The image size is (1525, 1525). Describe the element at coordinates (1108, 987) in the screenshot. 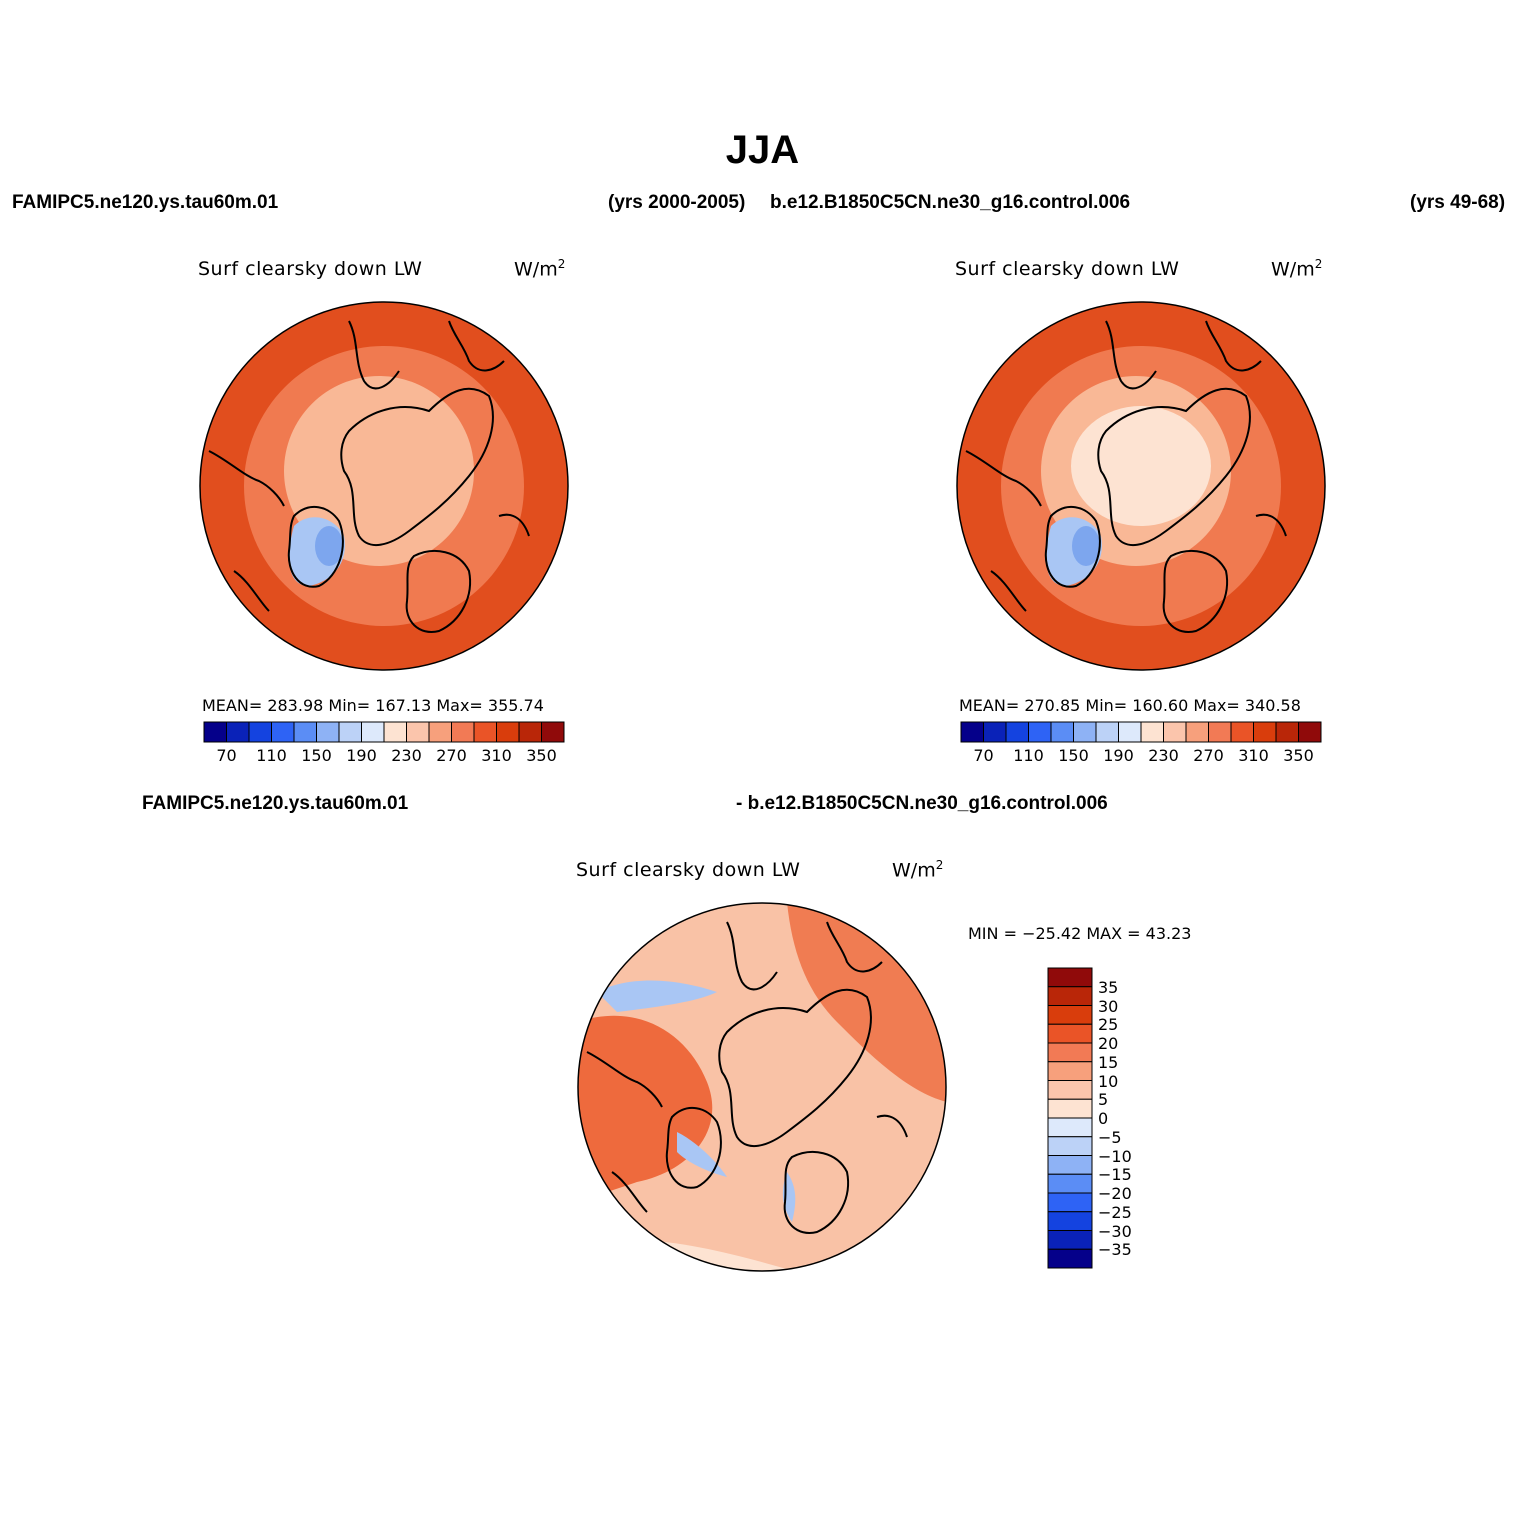

I see `colorbar-tick-label: 35` at that location.